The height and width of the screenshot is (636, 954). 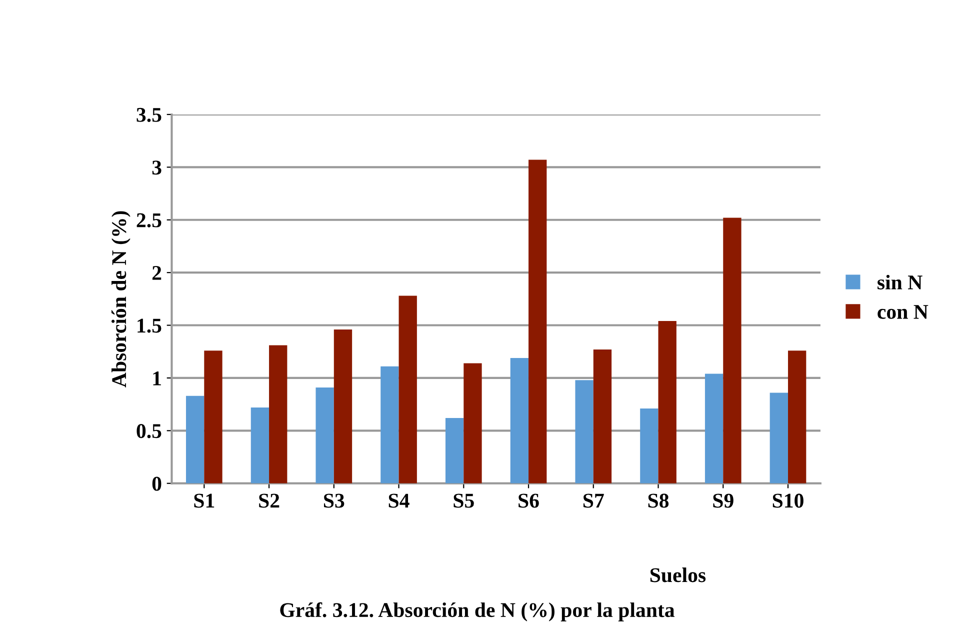 What do you see at coordinates (157, 378) in the screenshot?
I see `y-tick-label: 1` at bounding box center [157, 378].